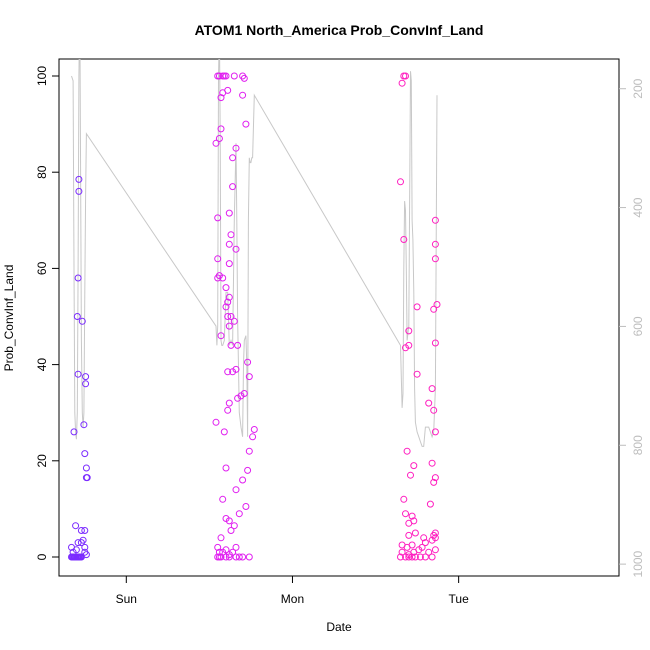 This screenshot has width=650, height=650. I want to click on right-y-tick-label: 200, so click(638, 88).